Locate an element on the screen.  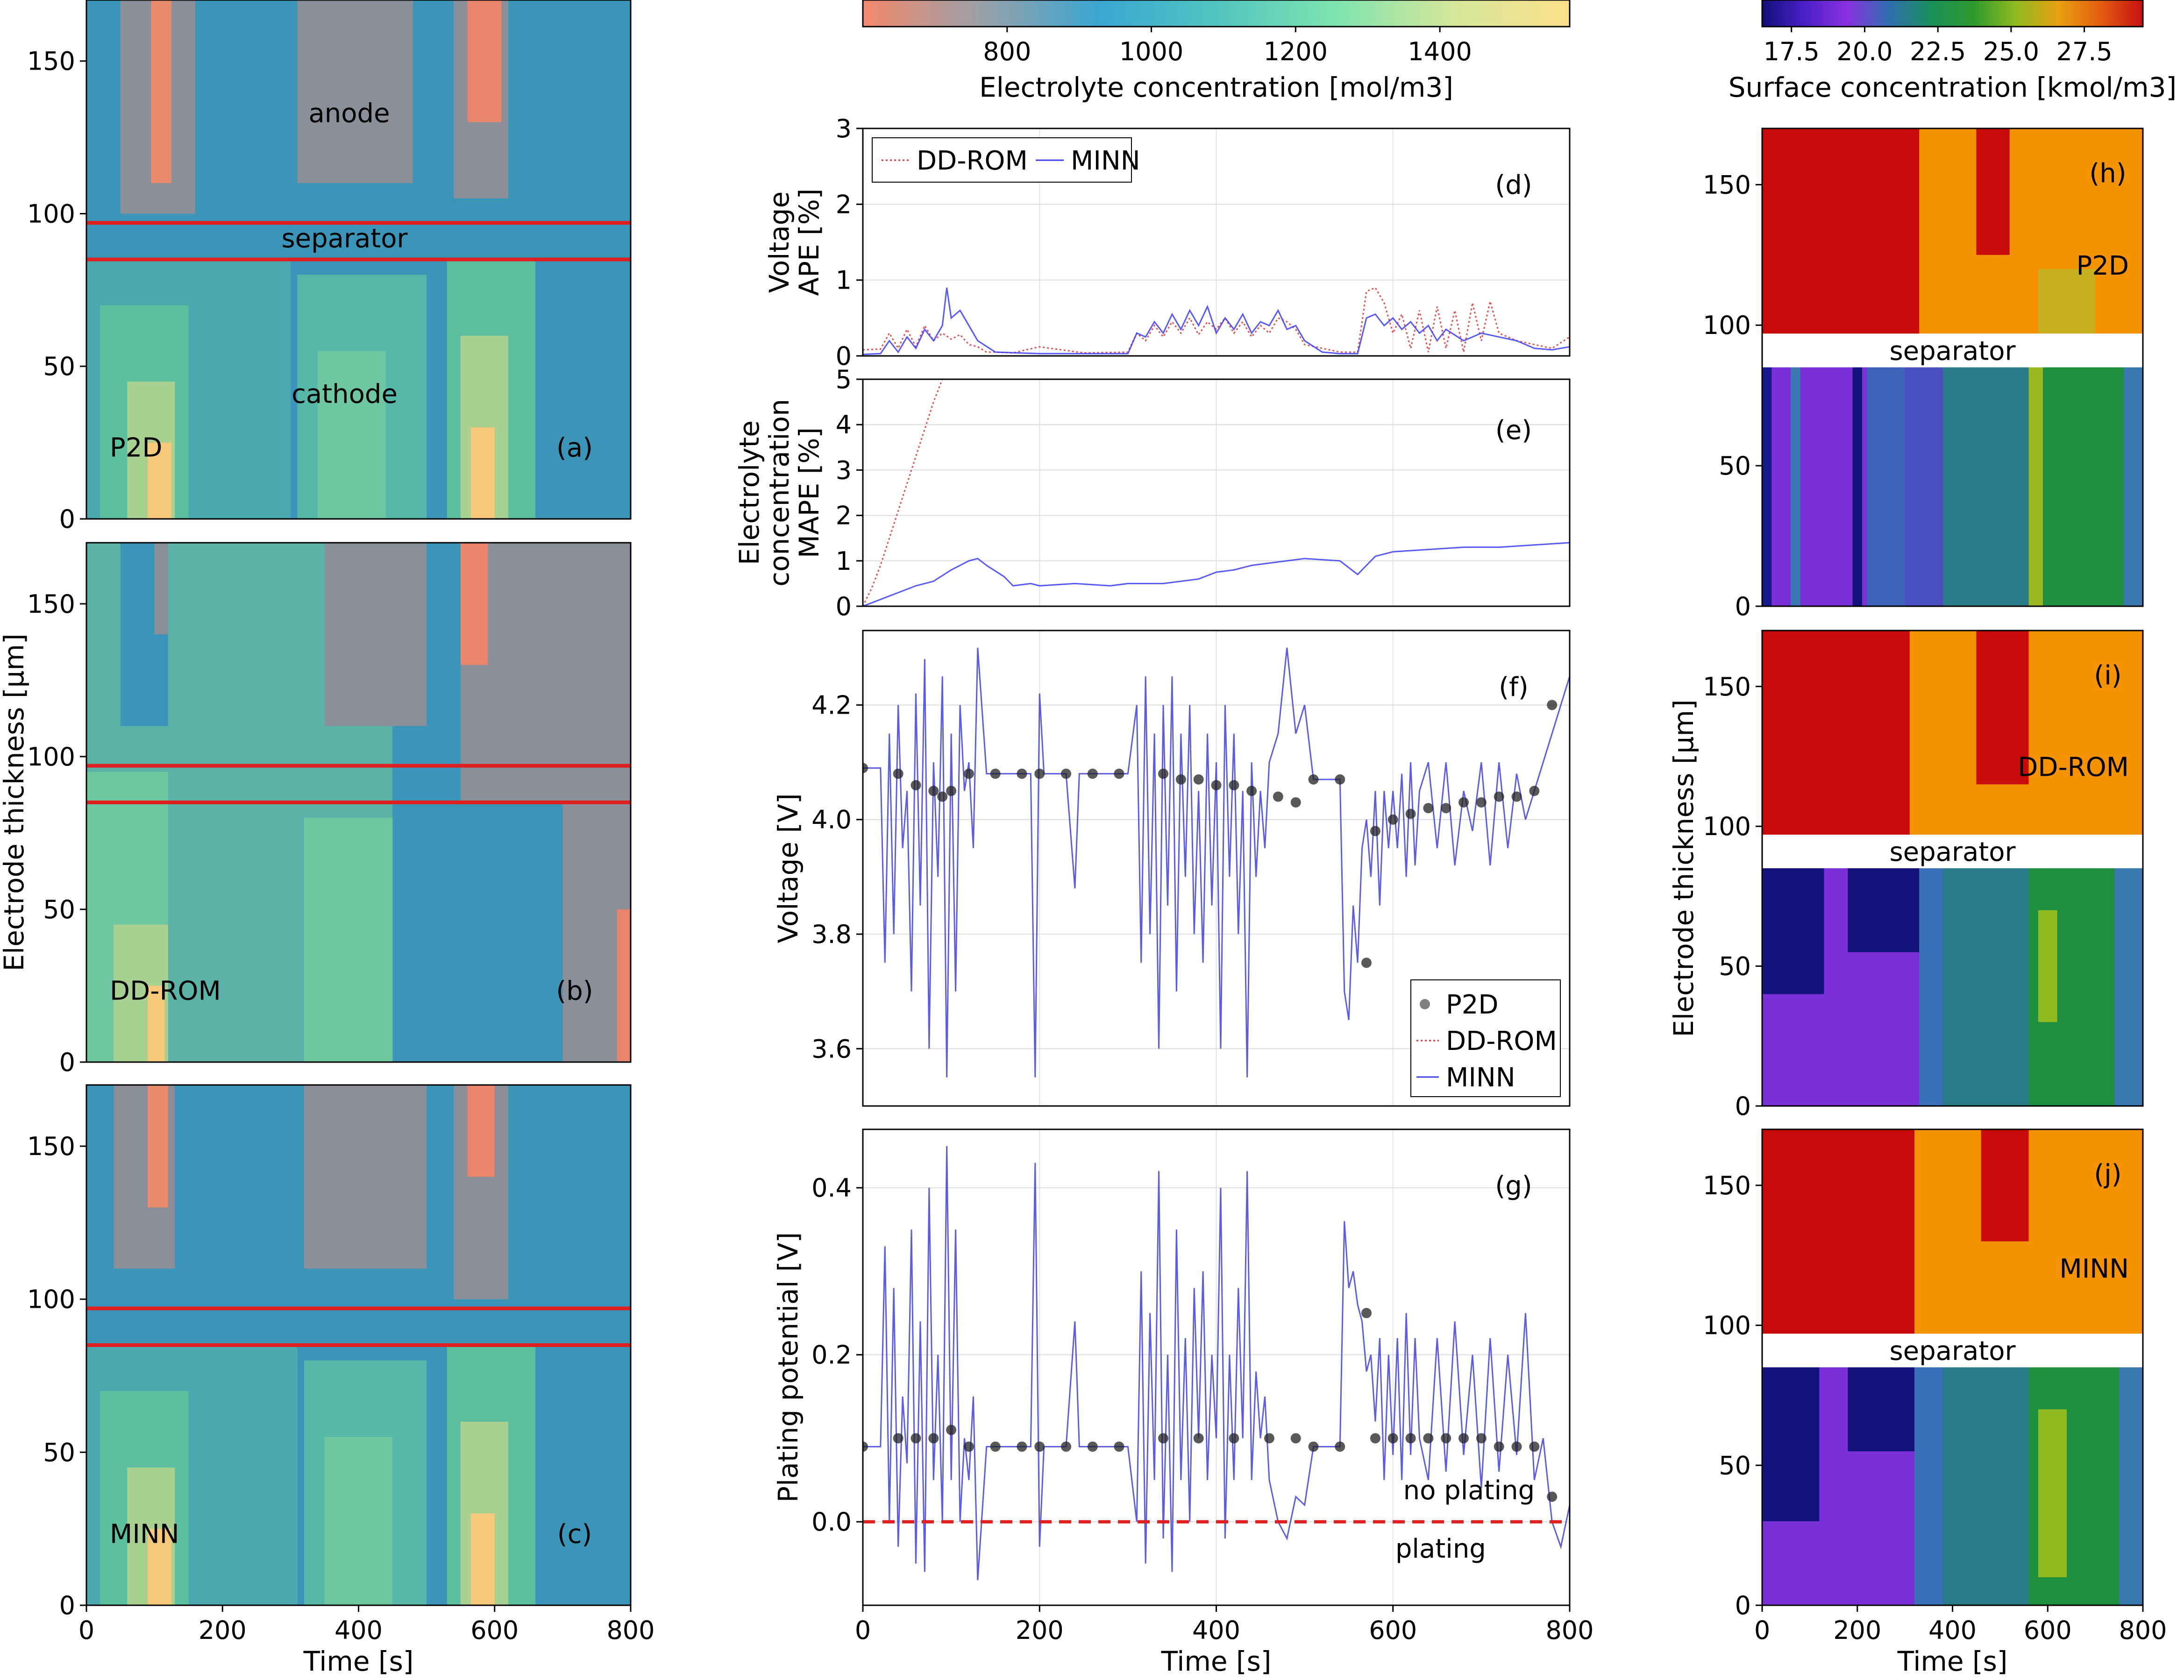
legend-box is located at coordinates (1002, 160).